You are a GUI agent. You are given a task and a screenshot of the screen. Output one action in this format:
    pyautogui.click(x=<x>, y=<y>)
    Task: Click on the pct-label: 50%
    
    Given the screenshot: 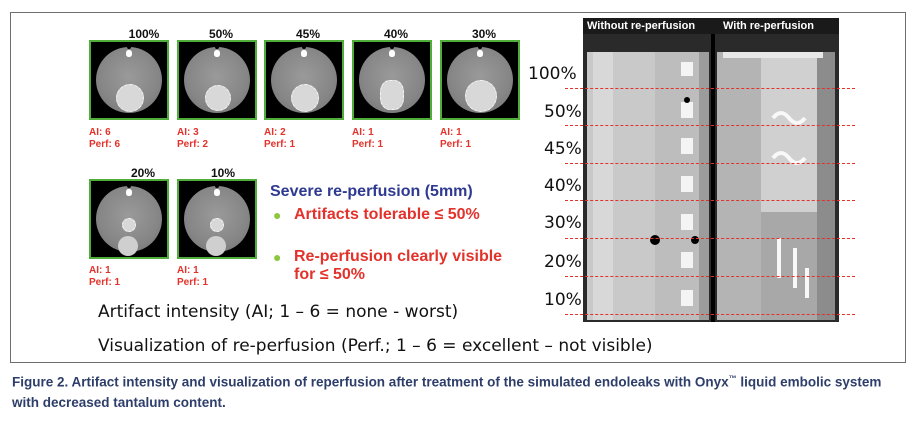 What is the action you would take?
    pyautogui.click(x=221, y=34)
    